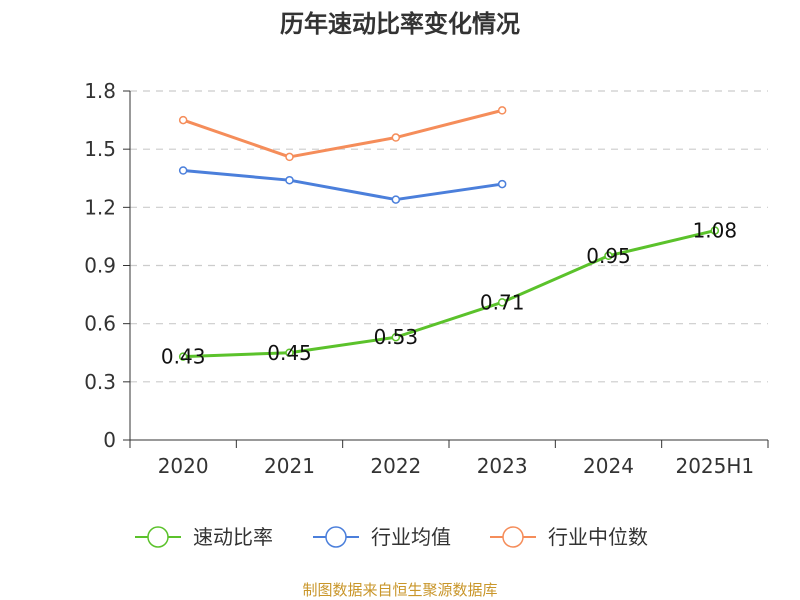  I want to click on legend-label: 行业均值, so click(411, 537).